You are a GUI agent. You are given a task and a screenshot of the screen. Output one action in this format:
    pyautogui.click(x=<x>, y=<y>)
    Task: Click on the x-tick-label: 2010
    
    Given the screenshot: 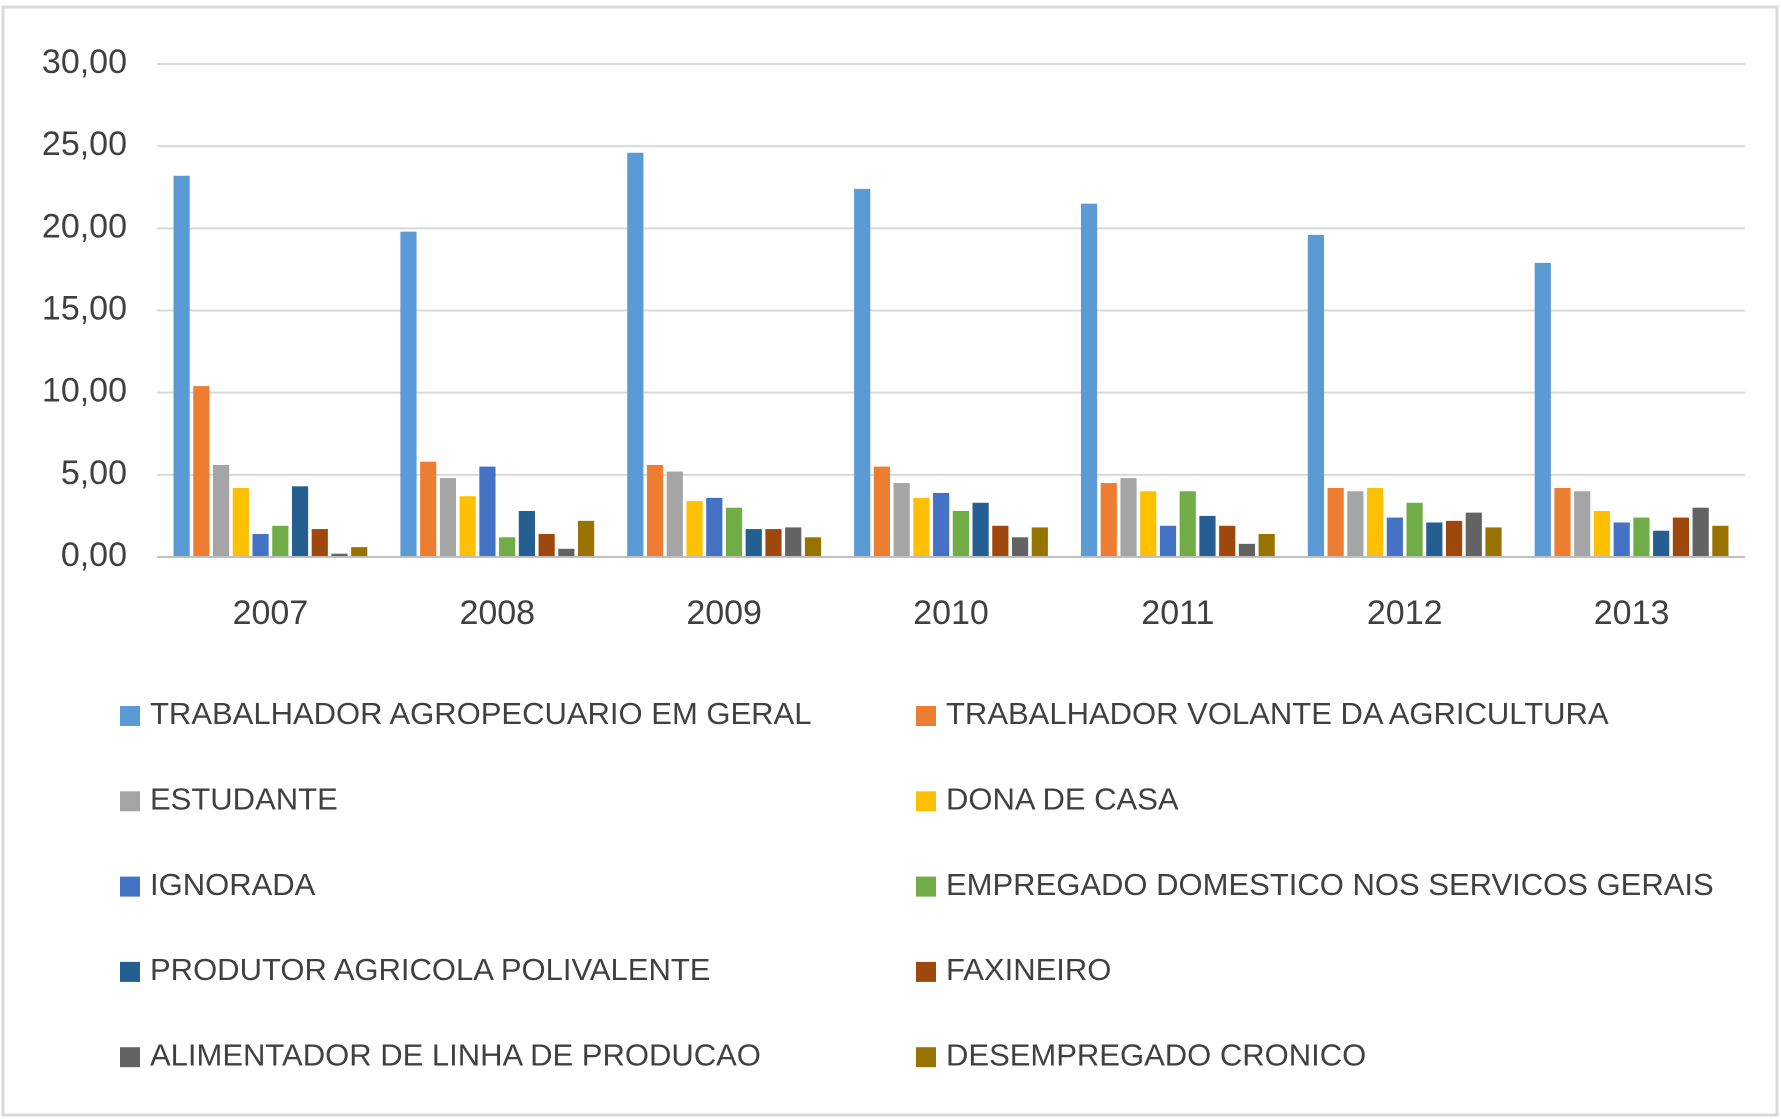 What is the action you would take?
    pyautogui.click(x=951, y=613)
    